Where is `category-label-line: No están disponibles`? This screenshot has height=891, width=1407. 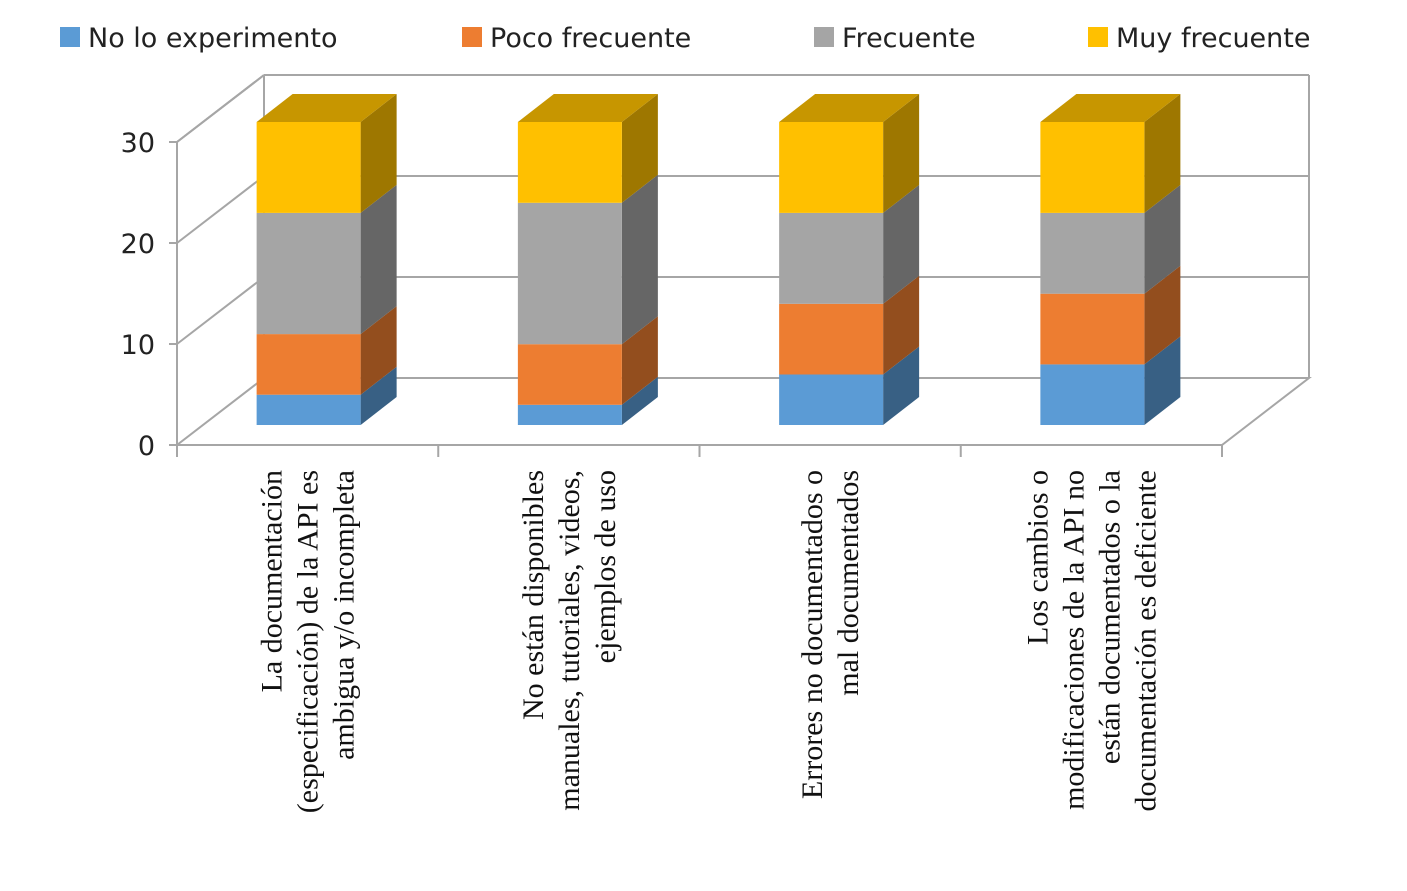
category-label-line: No están disponibles is located at coordinates (533, 595).